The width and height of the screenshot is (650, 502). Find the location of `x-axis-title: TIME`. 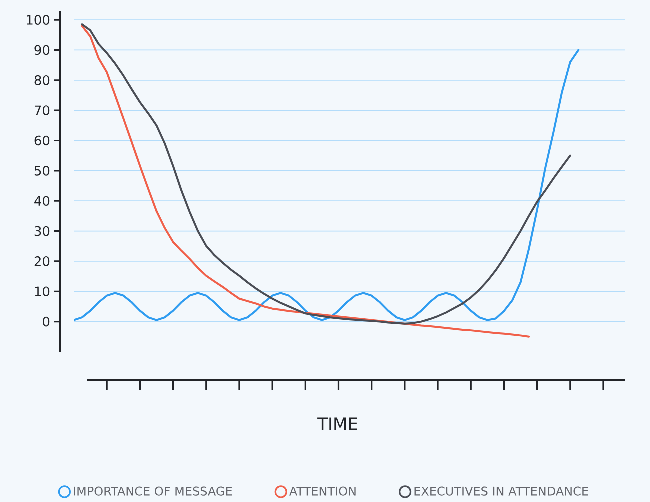

x-axis-title: TIME is located at coordinates (338, 424).